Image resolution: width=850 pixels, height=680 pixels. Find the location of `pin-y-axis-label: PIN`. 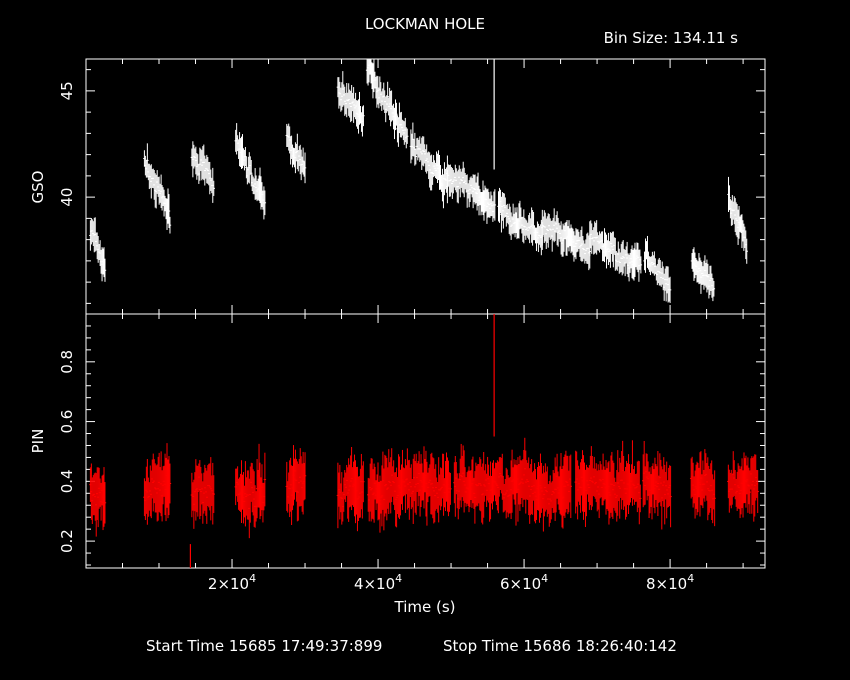

pin-y-axis-label: PIN is located at coordinates (38, 441).